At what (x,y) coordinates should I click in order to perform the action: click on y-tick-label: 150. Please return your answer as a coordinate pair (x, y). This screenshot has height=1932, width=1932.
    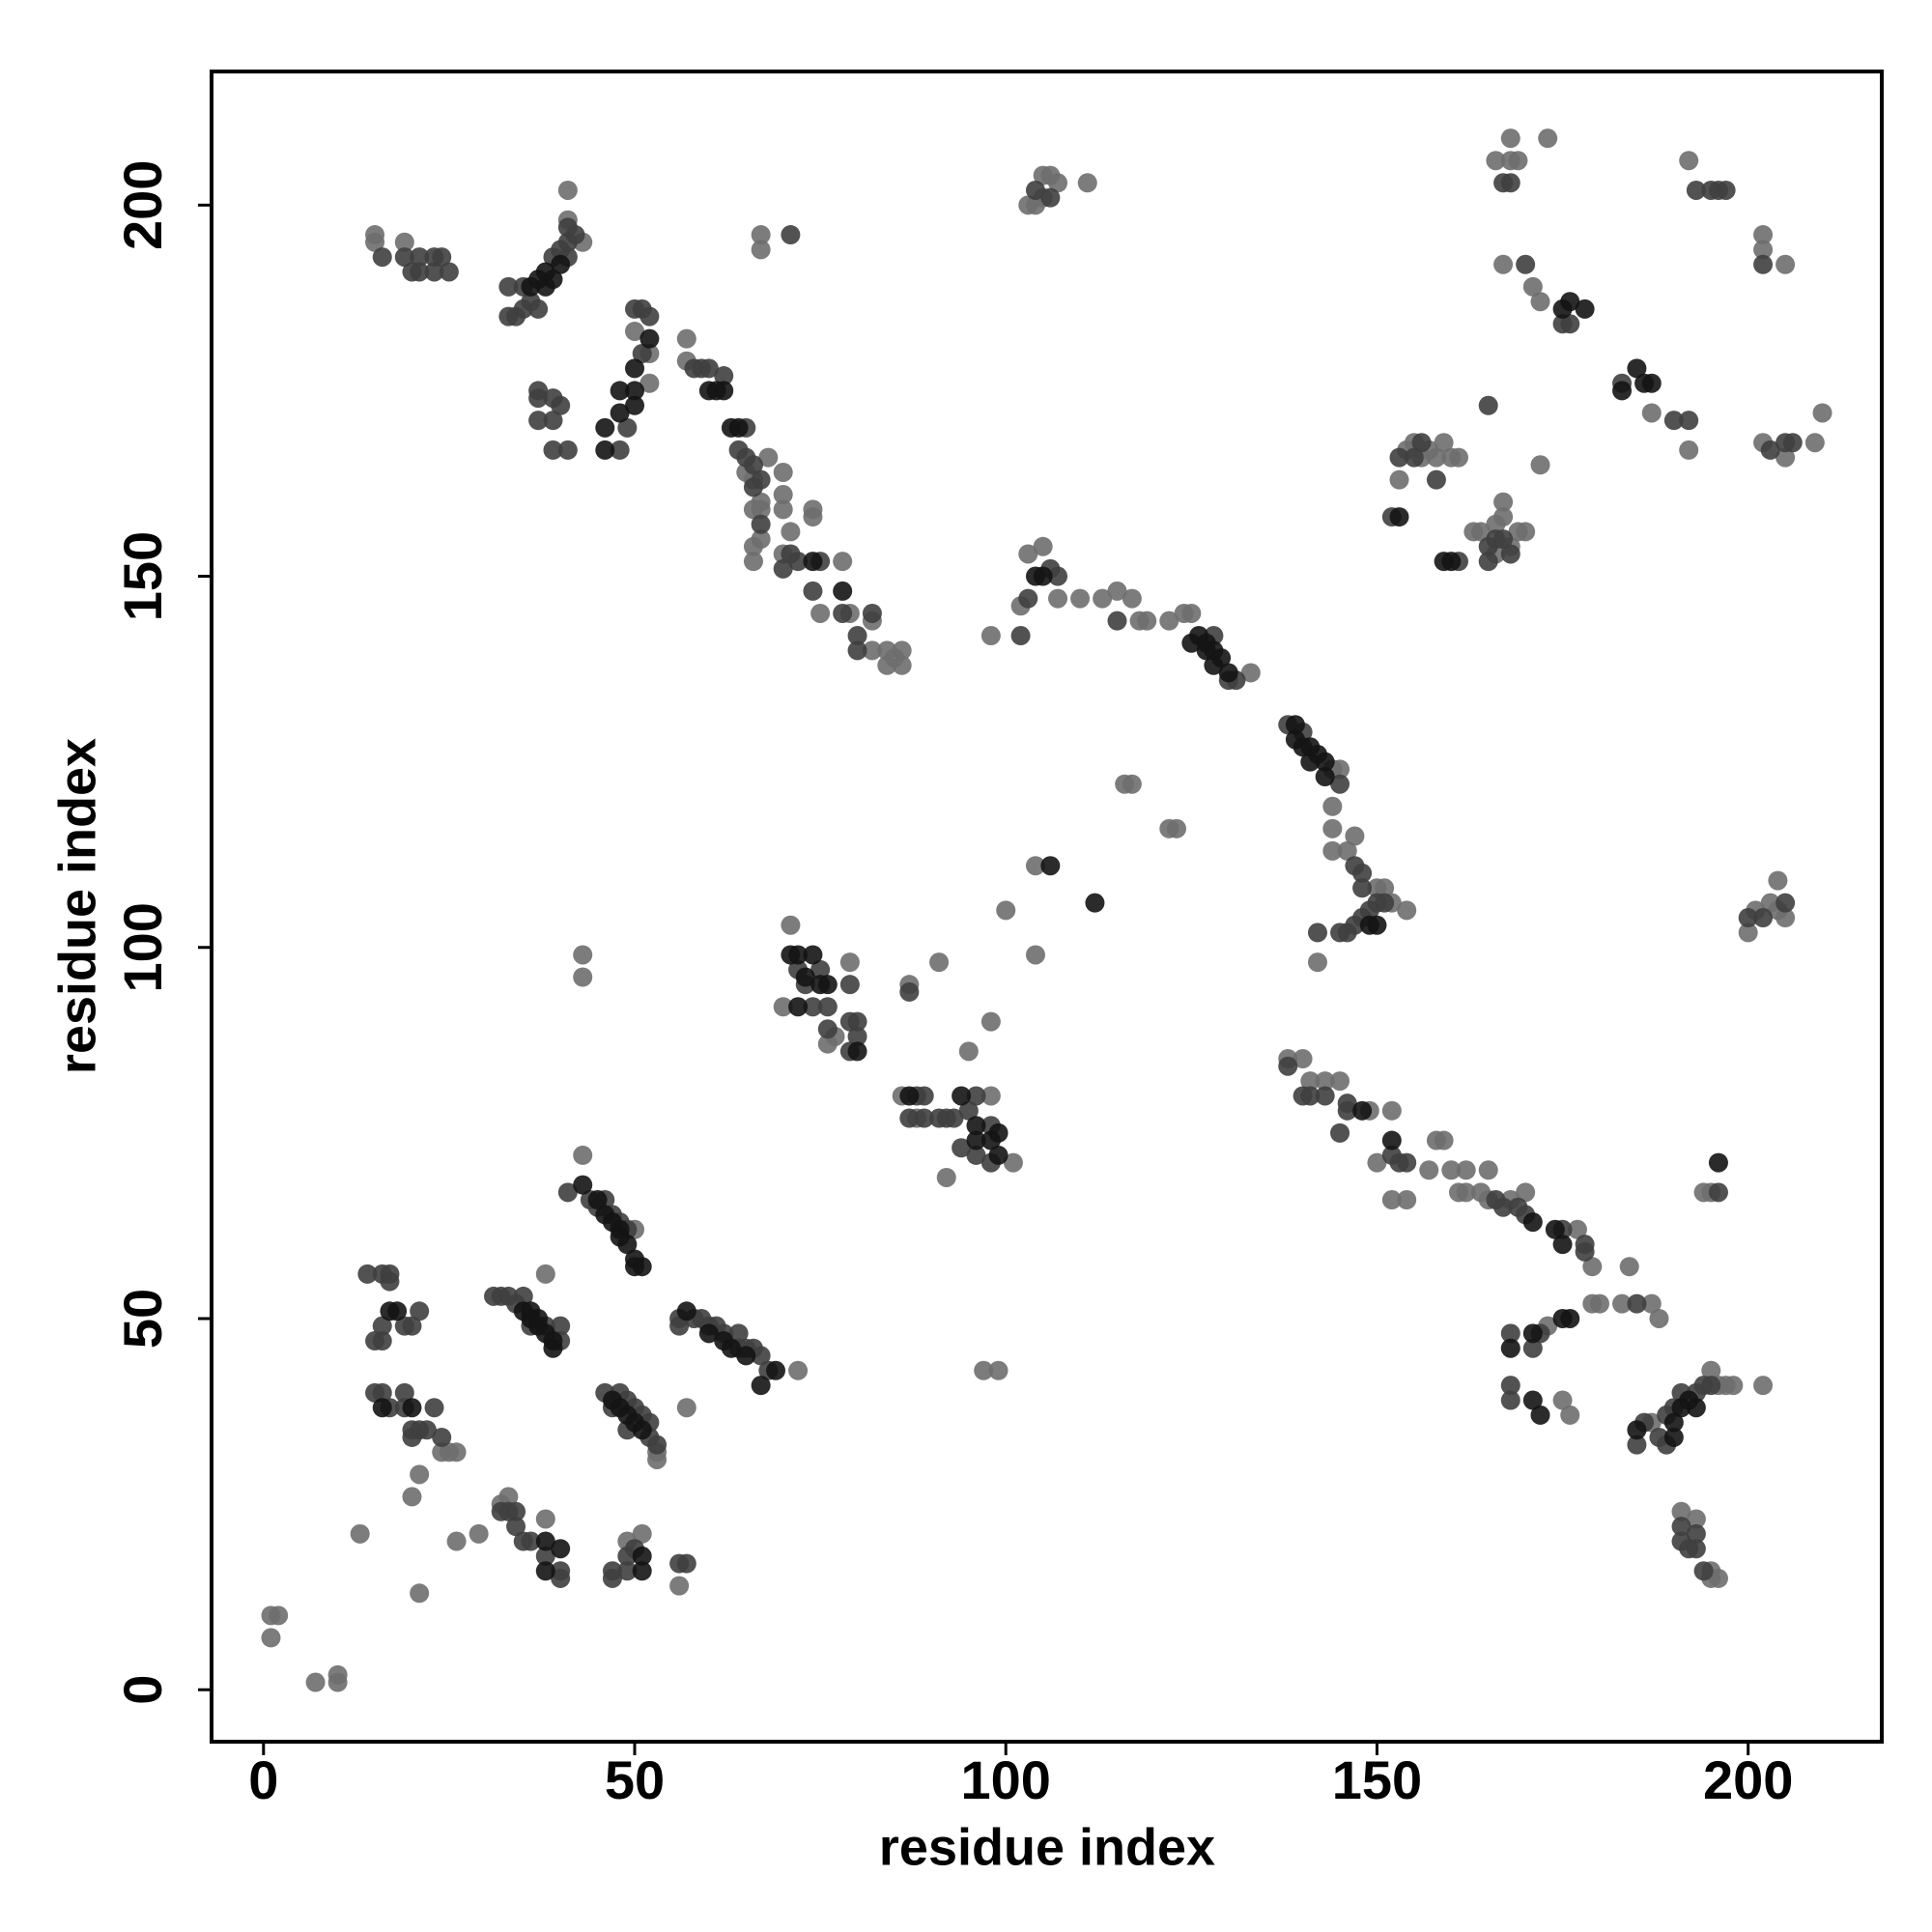
    Looking at the image, I should click on (142, 576).